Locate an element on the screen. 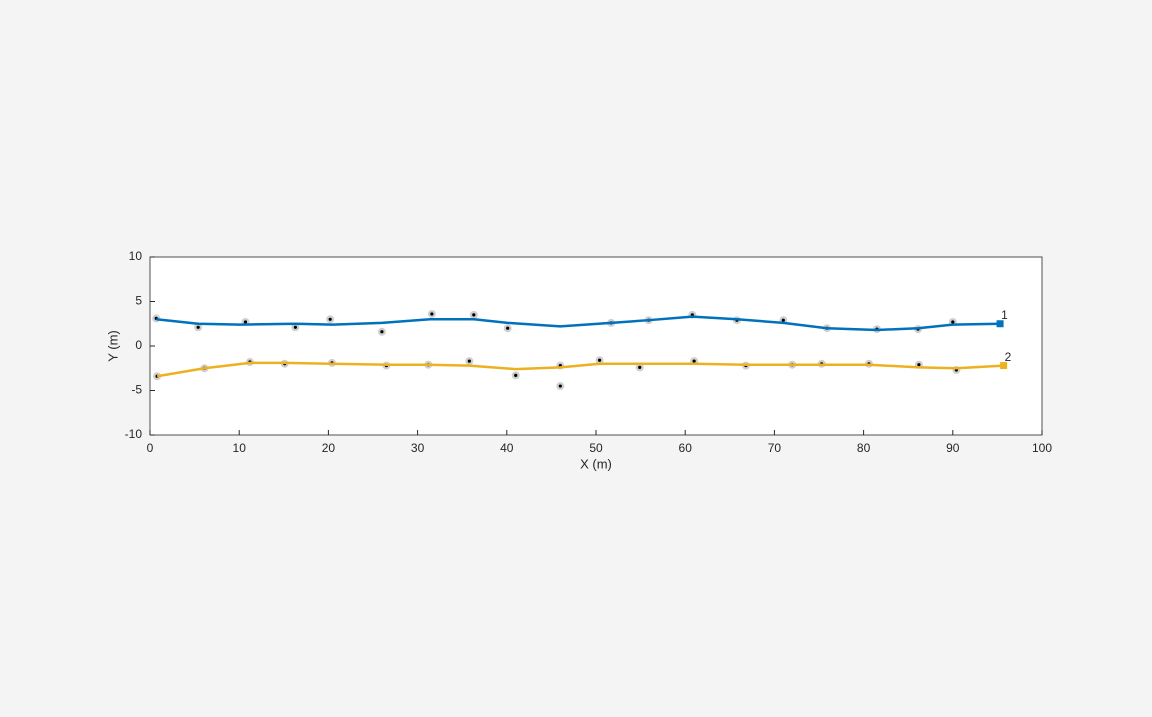 The height and width of the screenshot is (717, 1152). x-tick-label: 40 is located at coordinates (507, 448).